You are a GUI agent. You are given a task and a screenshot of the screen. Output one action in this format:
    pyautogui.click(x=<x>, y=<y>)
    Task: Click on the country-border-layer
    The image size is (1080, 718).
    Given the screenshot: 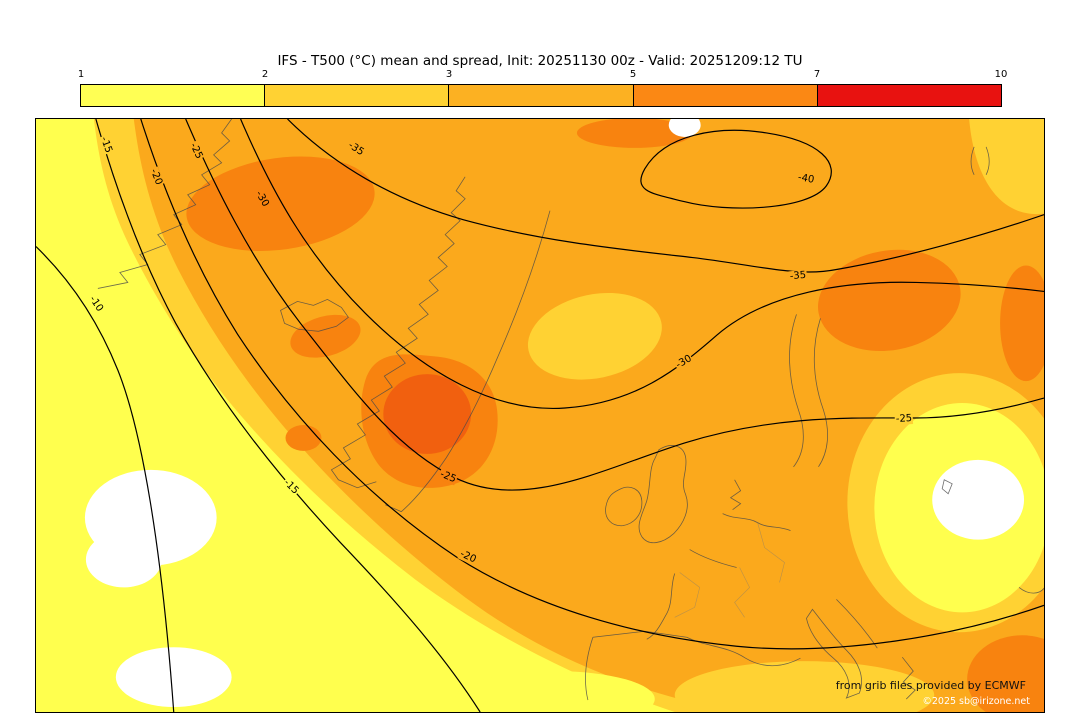 What is the action you would take?
    pyautogui.click(x=729, y=570)
    